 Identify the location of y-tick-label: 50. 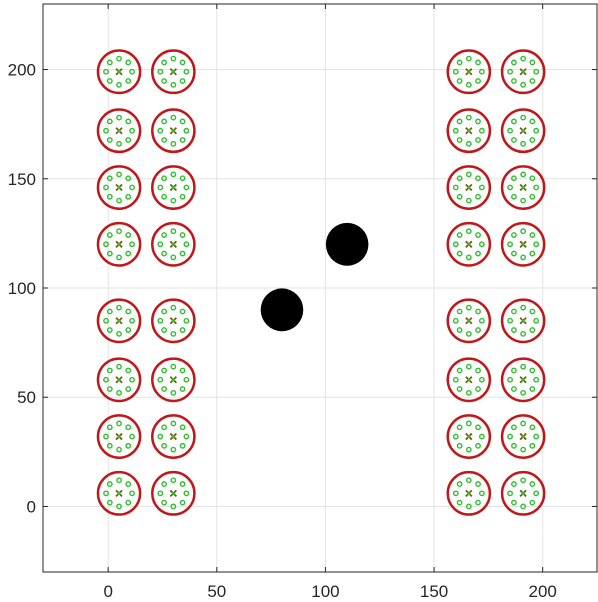
(26, 397).